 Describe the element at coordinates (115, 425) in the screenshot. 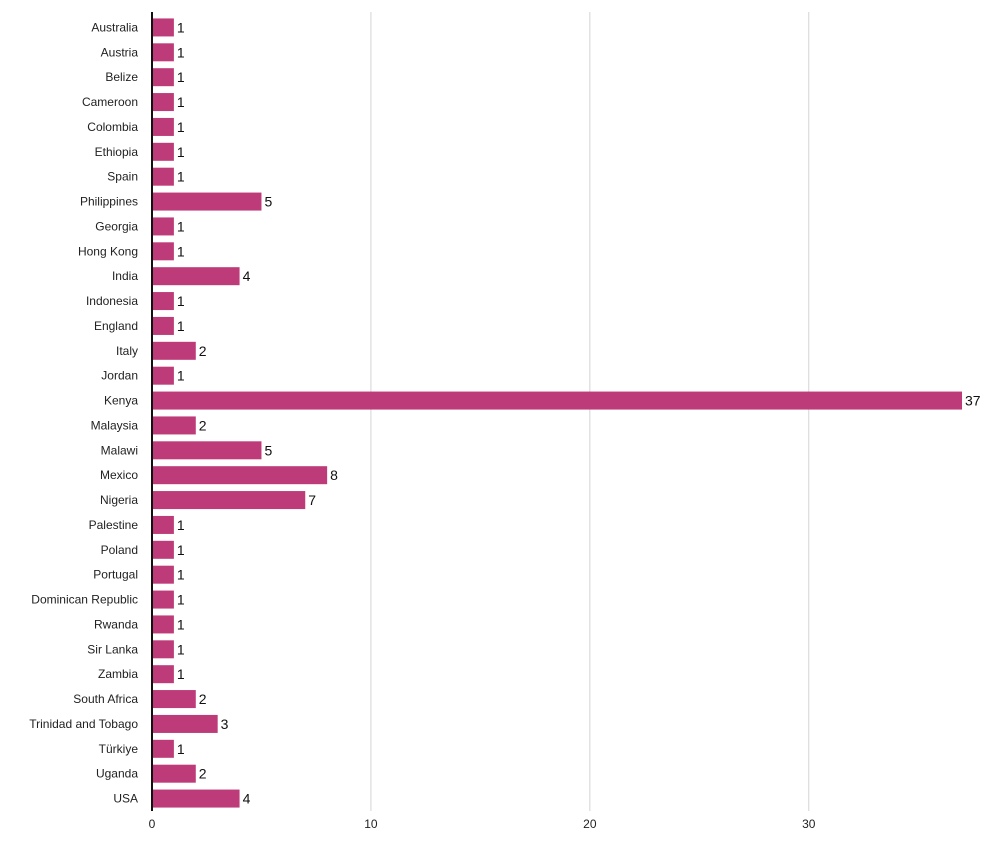

I see `category-label: Malaysia` at that location.